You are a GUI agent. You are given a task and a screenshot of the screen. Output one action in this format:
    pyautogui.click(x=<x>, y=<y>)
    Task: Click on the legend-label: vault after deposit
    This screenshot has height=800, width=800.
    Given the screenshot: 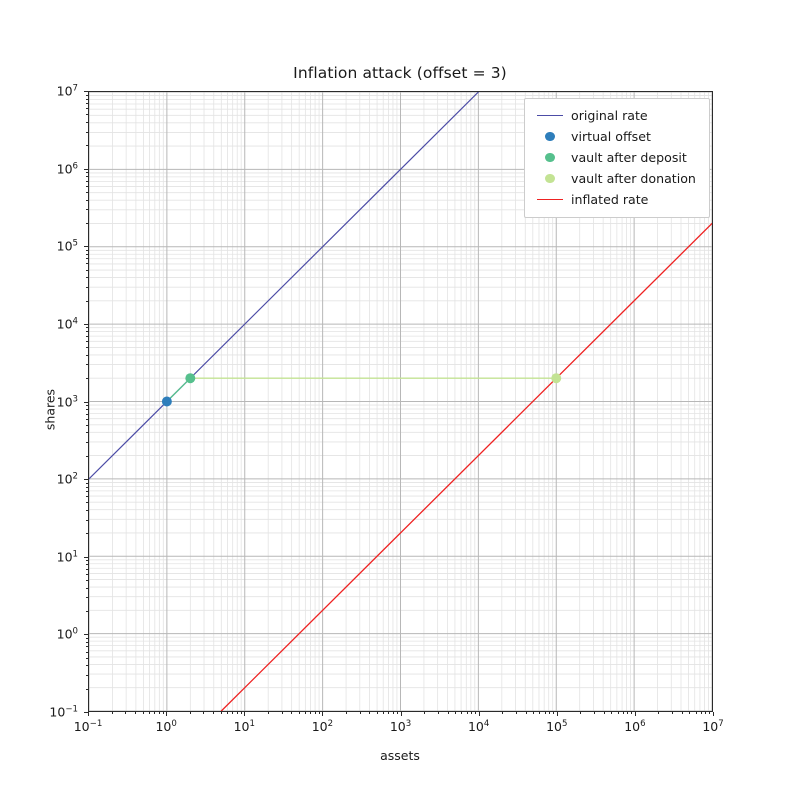 What is the action you would take?
    pyautogui.click(x=629, y=157)
    